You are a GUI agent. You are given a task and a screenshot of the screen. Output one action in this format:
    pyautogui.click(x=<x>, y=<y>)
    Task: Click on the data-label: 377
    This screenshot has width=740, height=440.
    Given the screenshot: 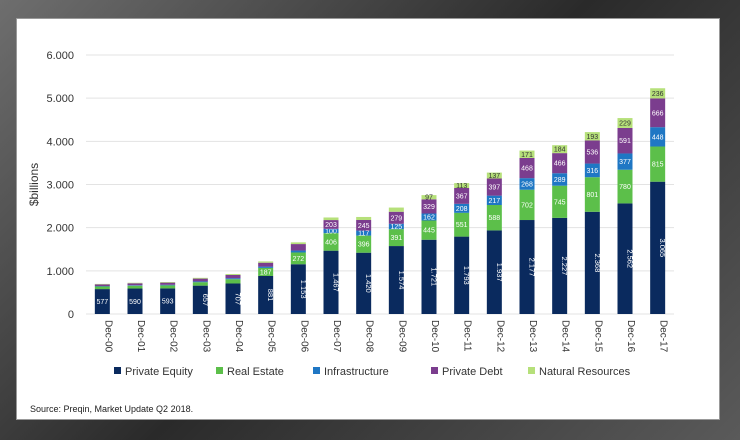 What is the action you would take?
    pyautogui.click(x=625, y=162)
    